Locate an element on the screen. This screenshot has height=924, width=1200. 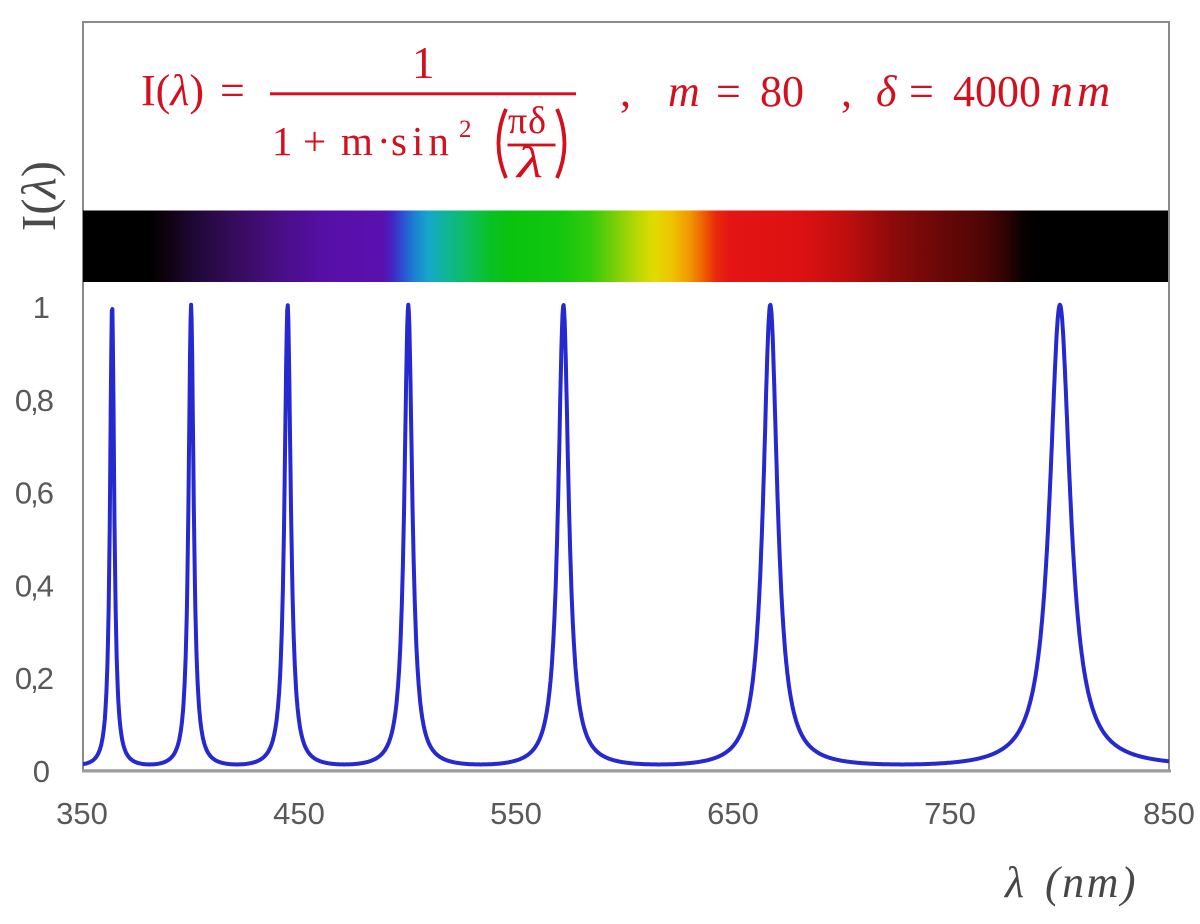
svg-text: 450 is located at coordinates (299, 813).